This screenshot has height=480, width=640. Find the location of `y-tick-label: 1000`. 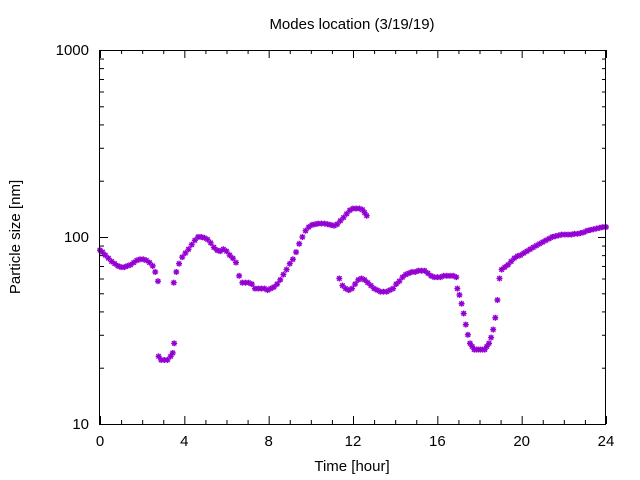

y-tick-label: 1000 is located at coordinates (72, 50).